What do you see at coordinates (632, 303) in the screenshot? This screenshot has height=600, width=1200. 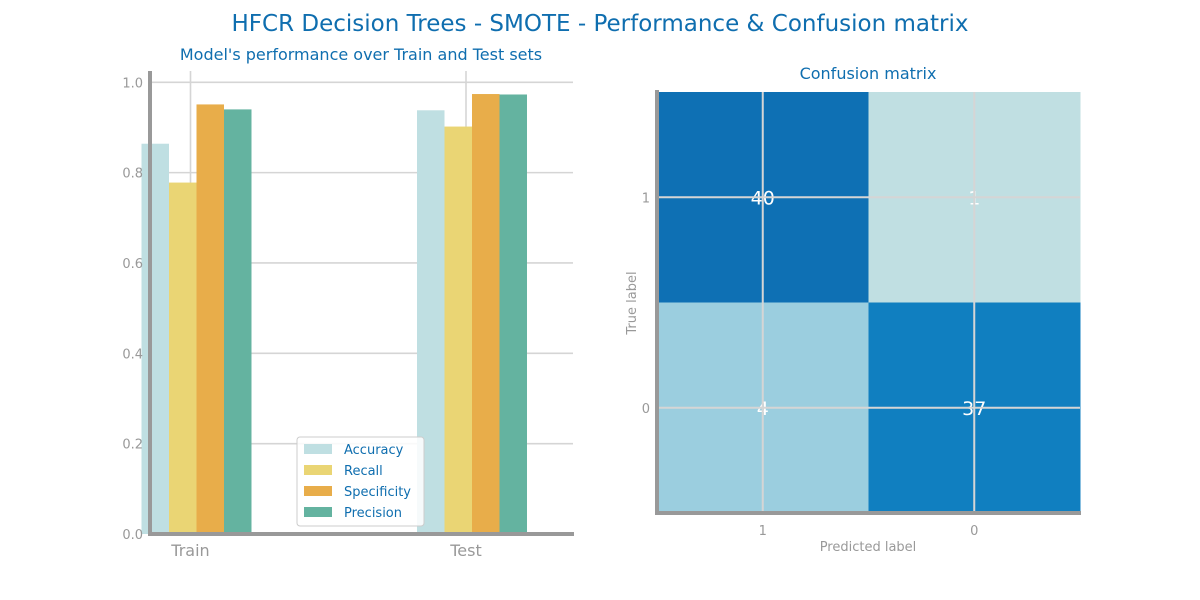 I see `confusion-matrix-ylabel: True label` at bounding box center [632, 303].